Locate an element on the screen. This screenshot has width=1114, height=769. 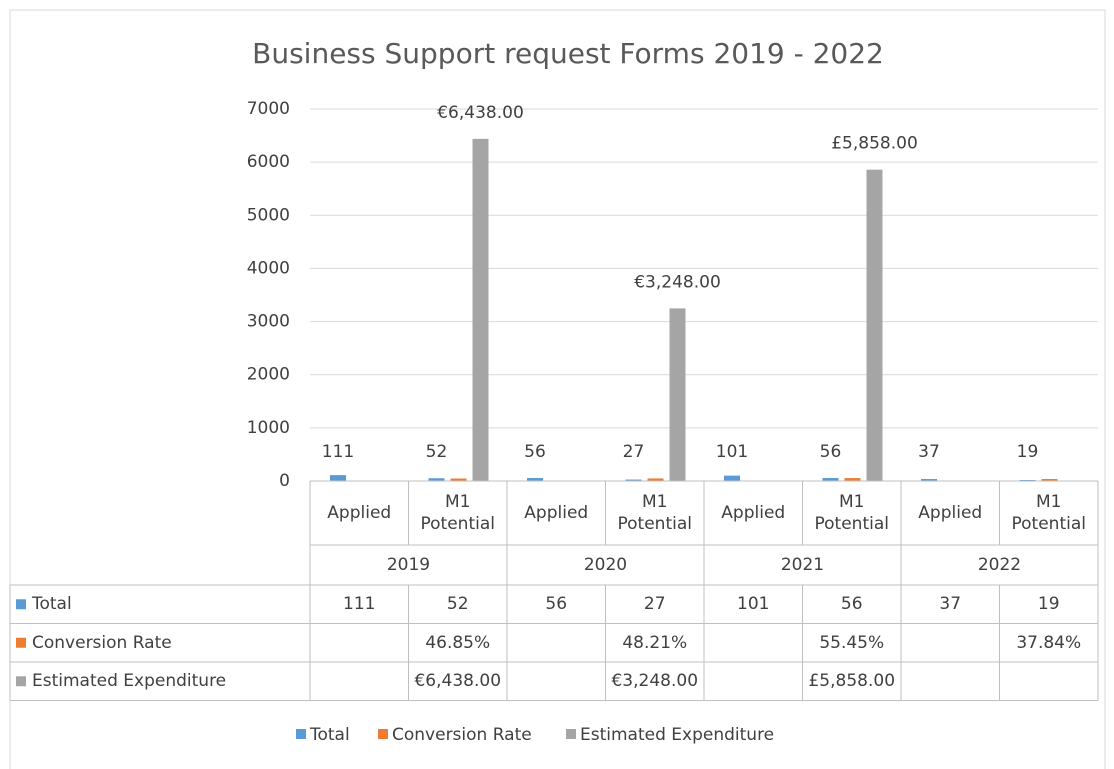
table-cell: 111 is located at coordinates (359, 604).